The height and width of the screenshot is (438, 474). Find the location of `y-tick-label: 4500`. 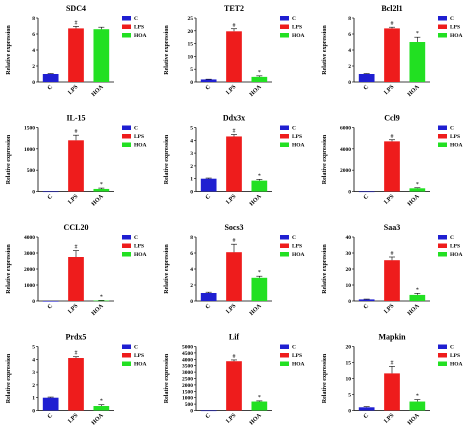

y-tick-label: 4500 is located at coordinates (187, 354).